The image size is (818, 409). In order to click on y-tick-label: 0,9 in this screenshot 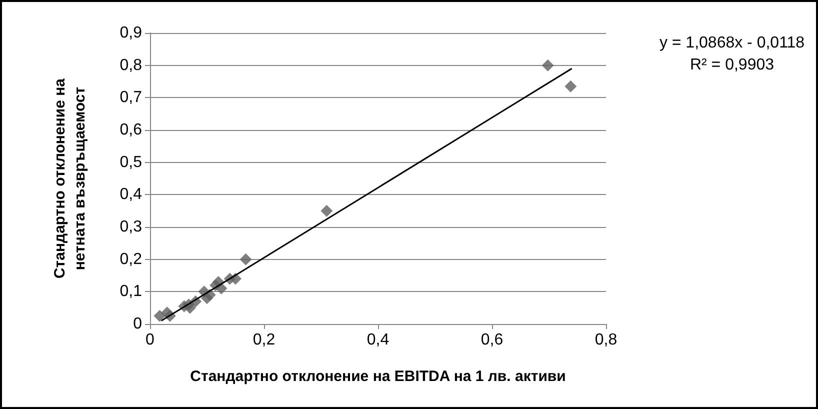, I will do `click(131, 33)`.